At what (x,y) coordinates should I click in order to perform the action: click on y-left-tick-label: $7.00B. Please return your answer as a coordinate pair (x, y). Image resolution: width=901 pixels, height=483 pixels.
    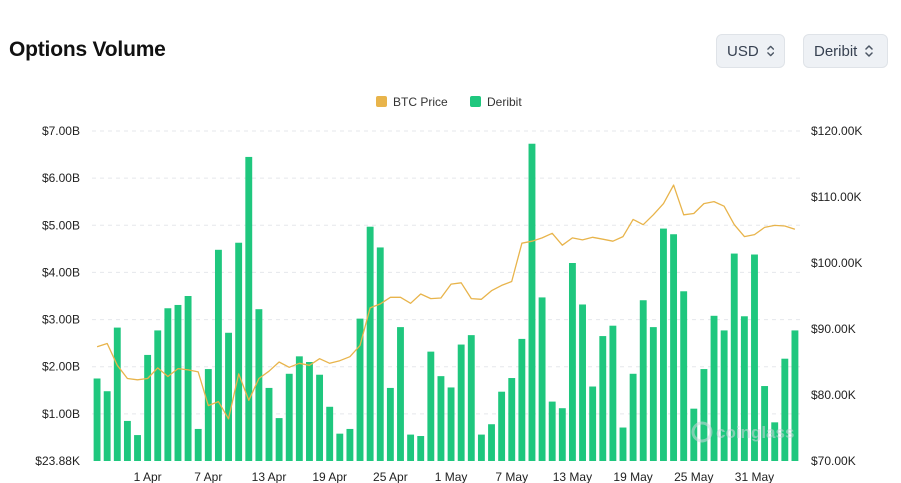
    Looking at the image, I should click on (61, 131).